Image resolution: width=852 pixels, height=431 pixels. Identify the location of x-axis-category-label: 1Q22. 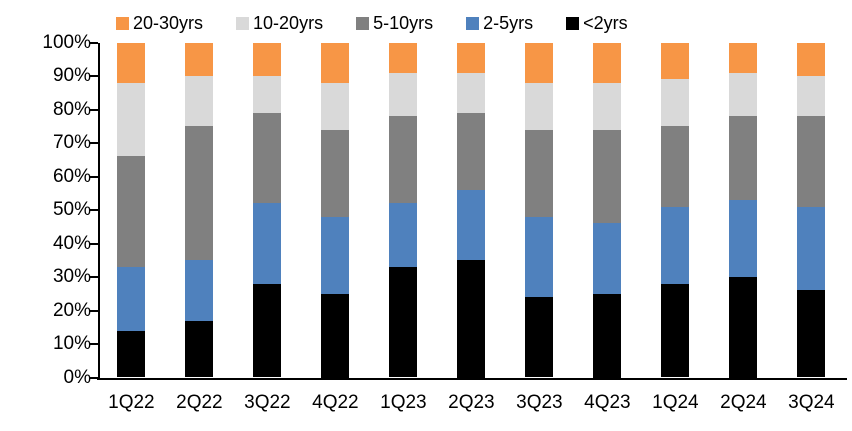
(131, 402).